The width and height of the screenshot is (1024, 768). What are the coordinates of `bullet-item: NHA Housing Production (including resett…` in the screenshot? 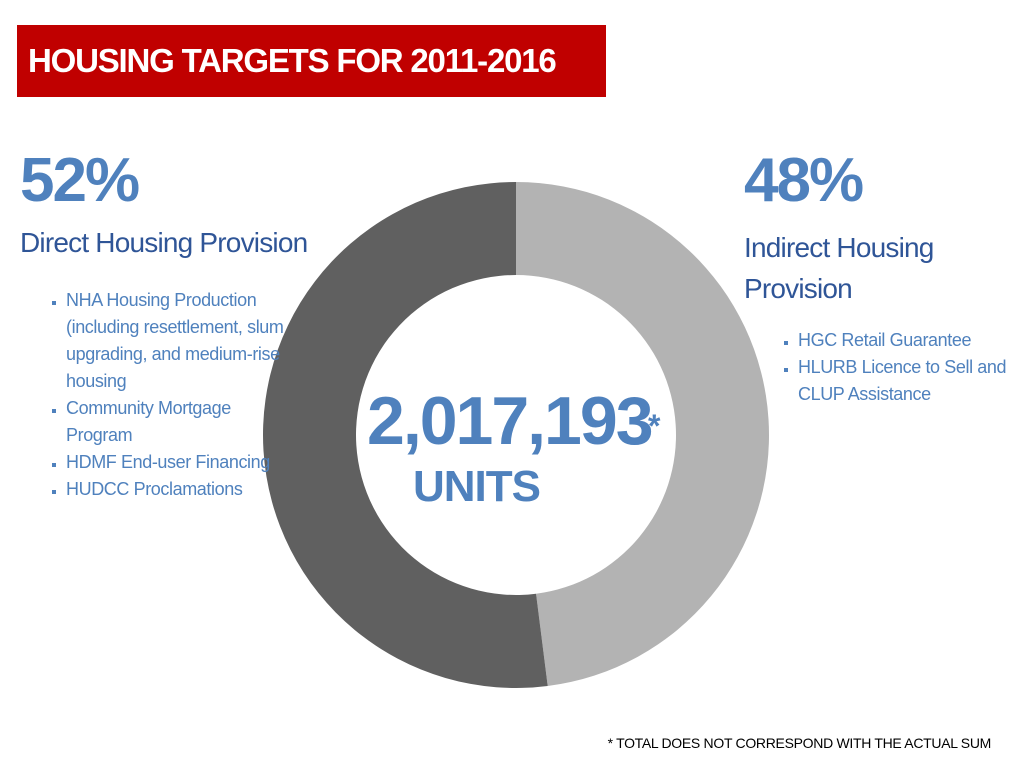 It's located at (181, 341).